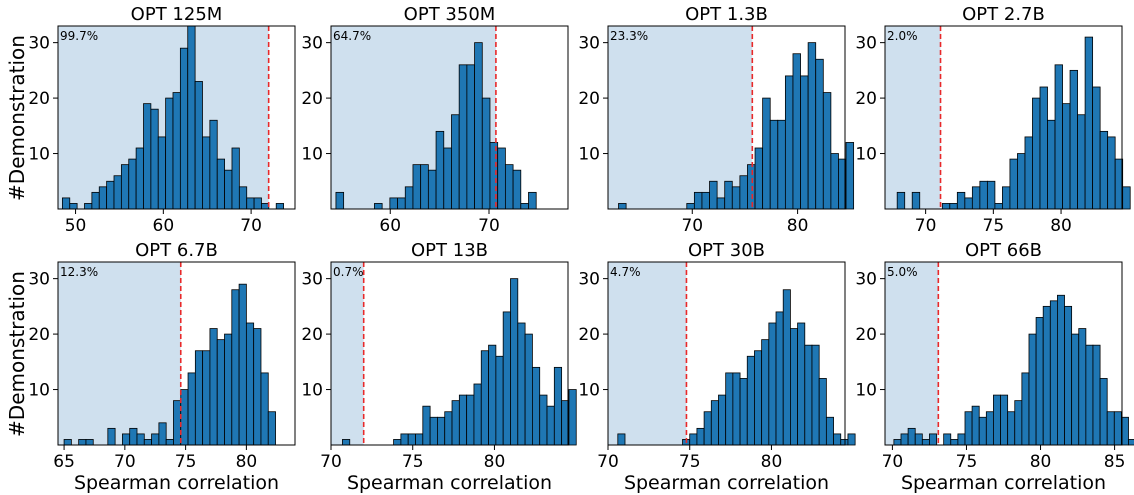  What do you see at coordinates (176, 250) in the screenshot?
I see `panel-title: OPT 6.7B` at bounding box center [176, 250].